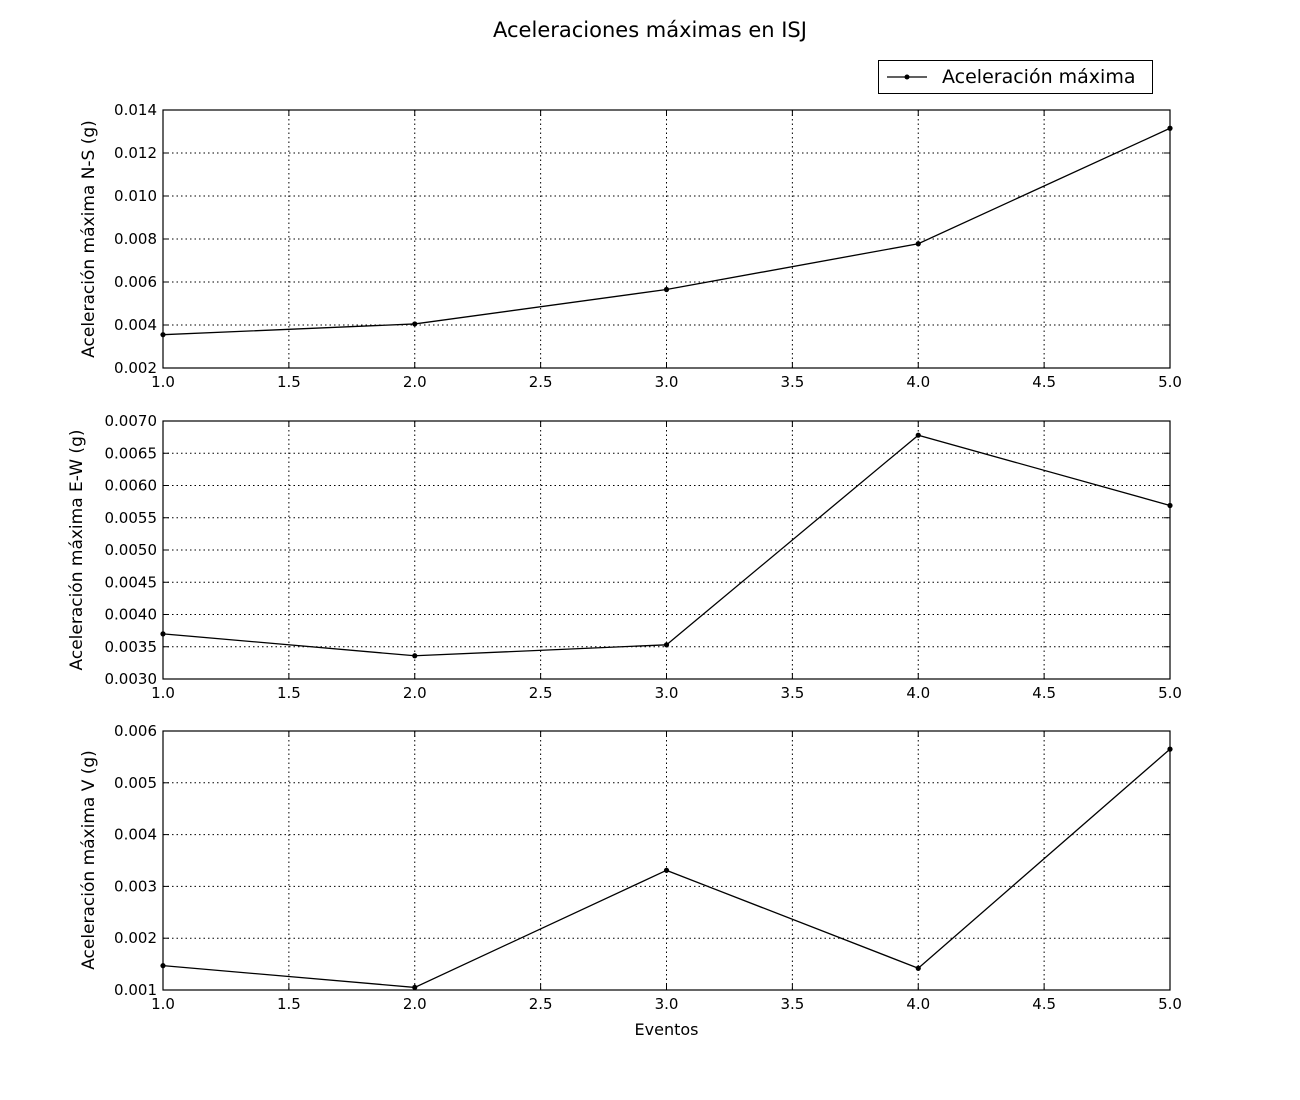 The image size is (1300, 1100). What do you see at coordinates (131, 421) in the screenshot?
I see `y-tick-label: 0.0070` at bounding box center [131, 421].